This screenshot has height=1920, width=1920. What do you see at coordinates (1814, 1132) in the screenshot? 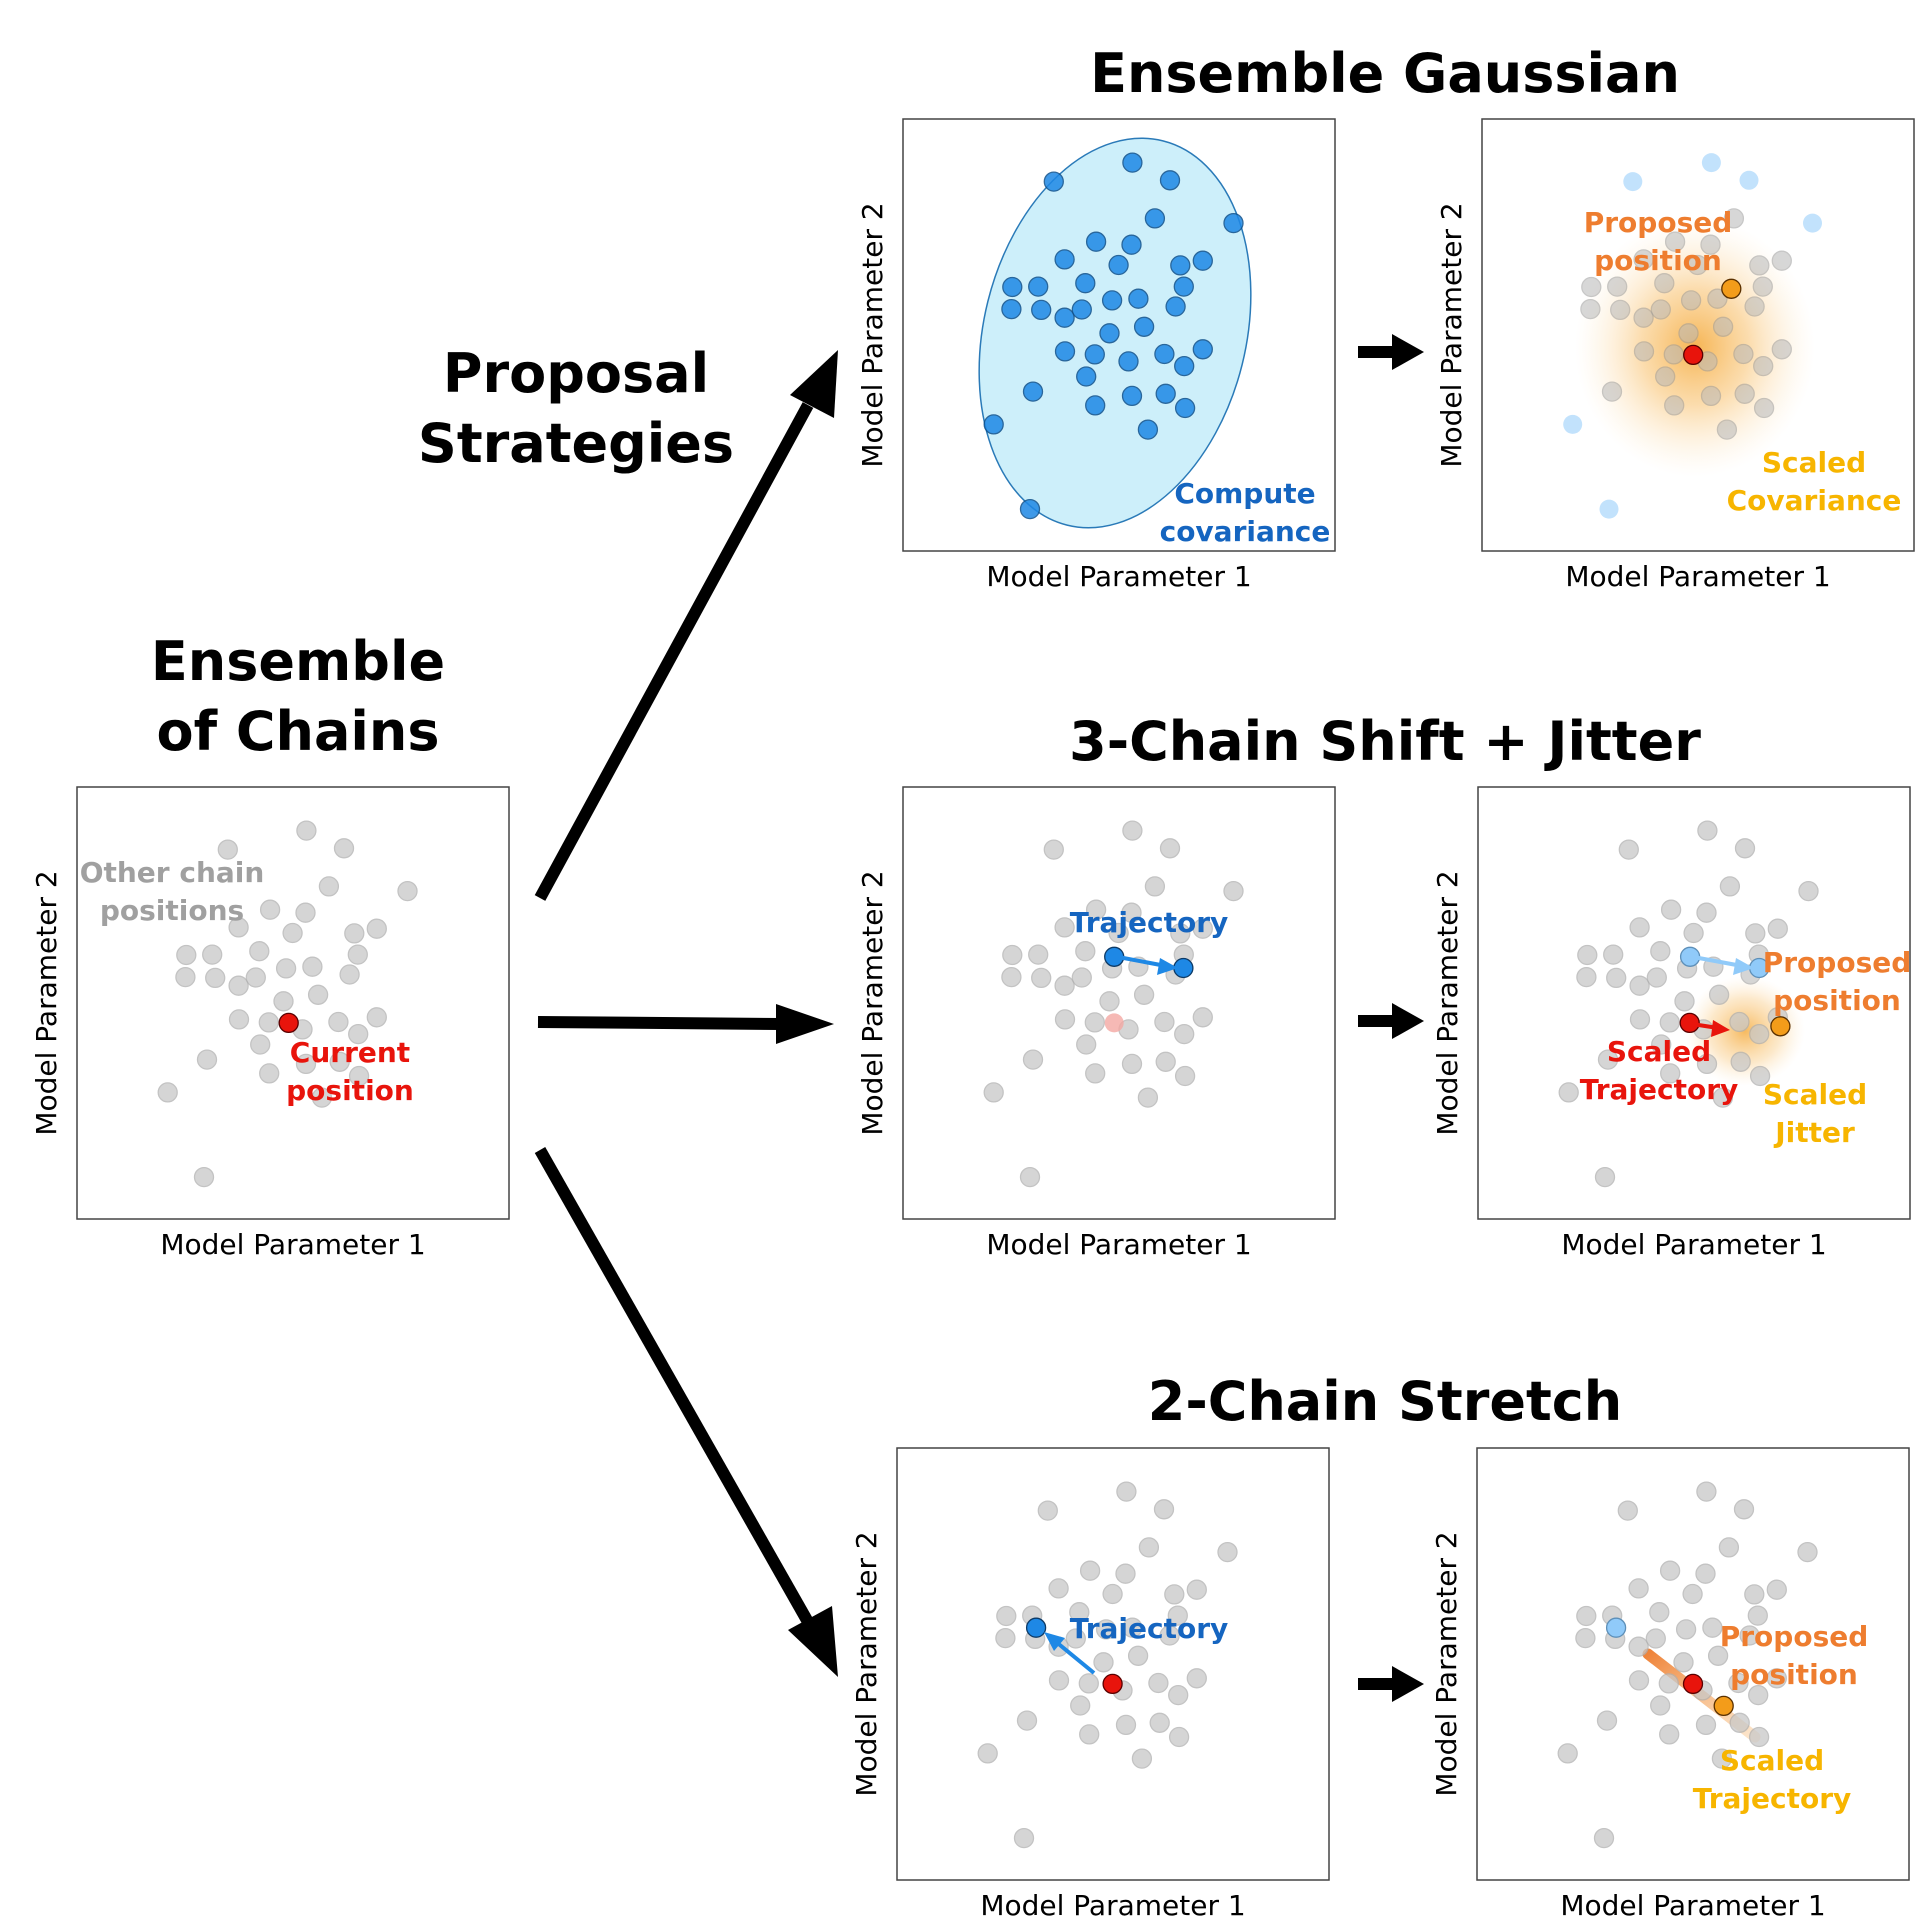
I see `label-jitter: Jitter` at bounding box center [1814, 1132].